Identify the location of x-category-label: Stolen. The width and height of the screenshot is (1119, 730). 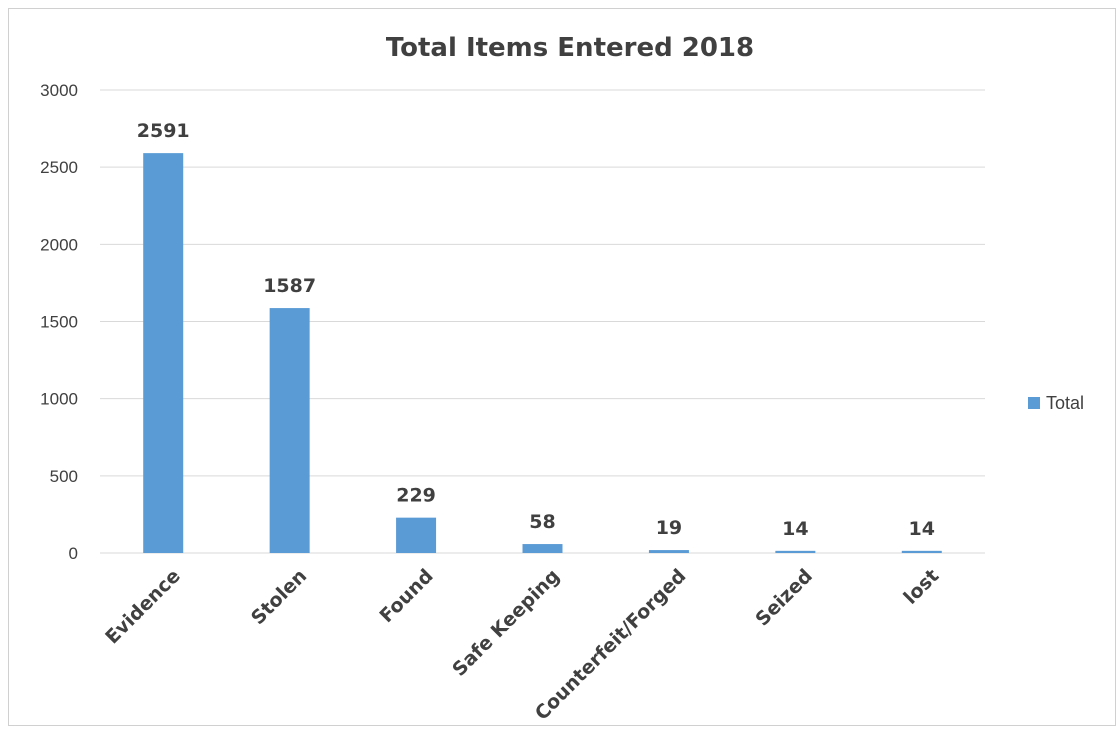
(279, 597).